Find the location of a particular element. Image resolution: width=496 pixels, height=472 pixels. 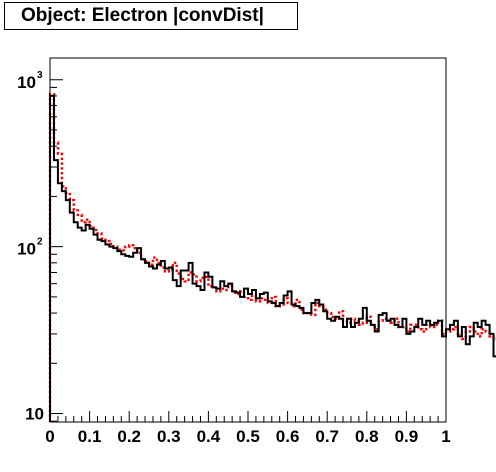

y-tick-label: 10 3 is located at coordinates (30, 81).